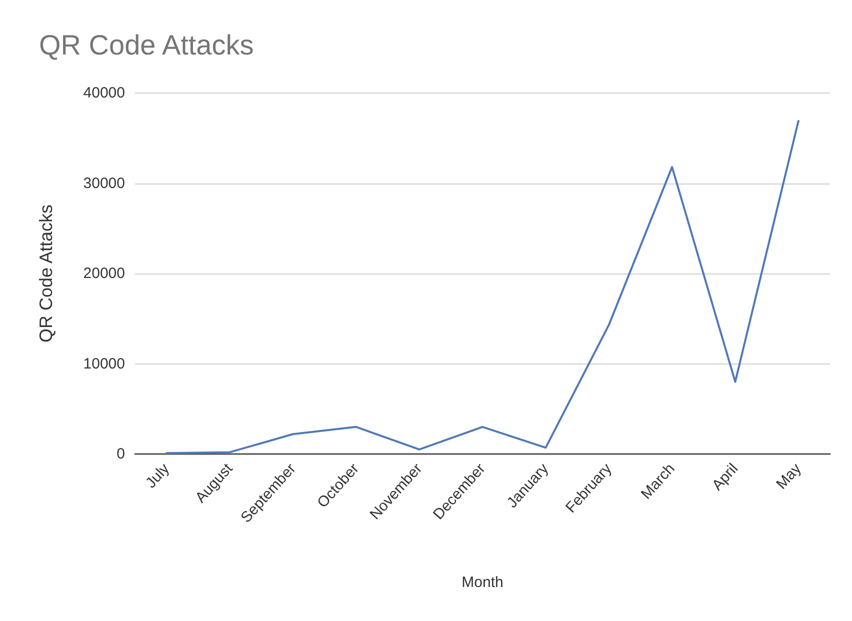 The width and height of the screenshot is (852, 621). What do you see at coordinates (104, 93) in the screenshot?
I see `y-tick-label: 40000` at bounding box center [104, 93].